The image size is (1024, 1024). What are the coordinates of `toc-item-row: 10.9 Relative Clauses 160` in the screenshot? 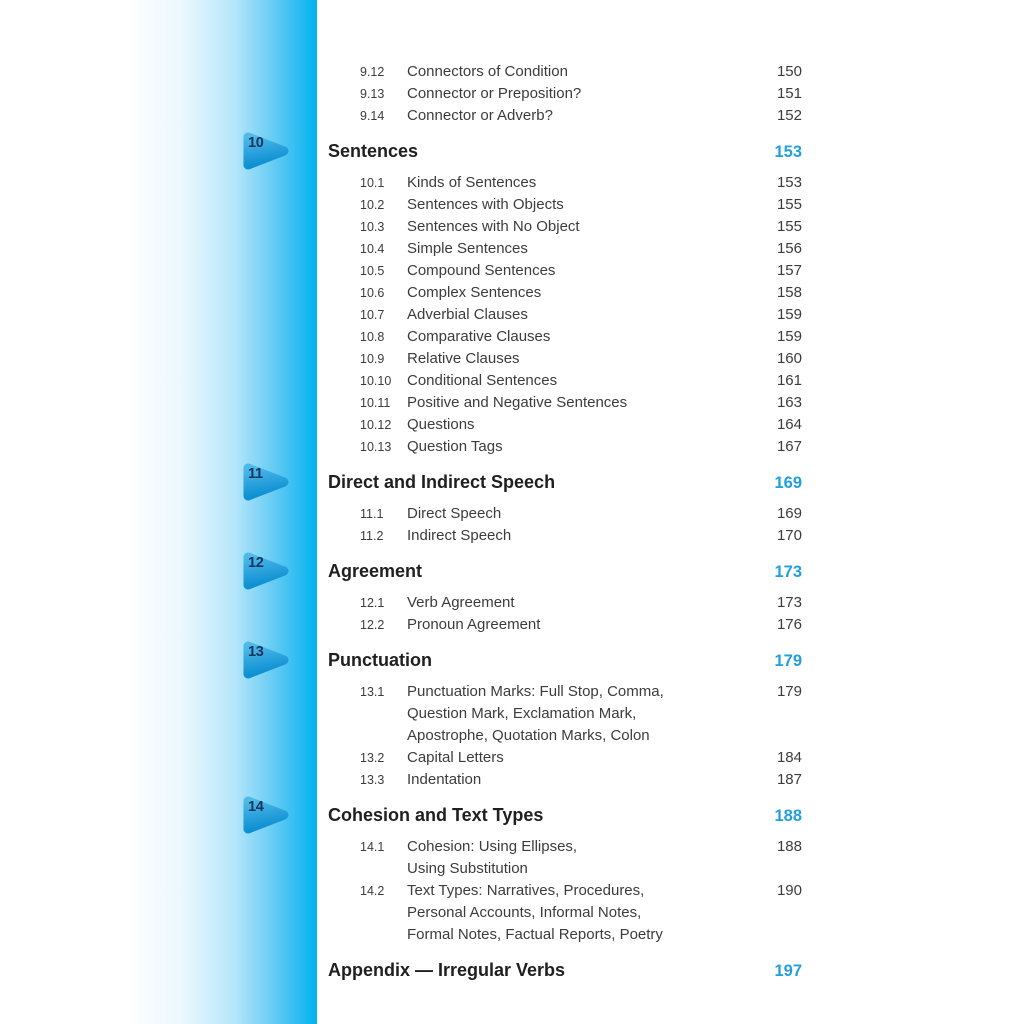 It's located at (581, 359).